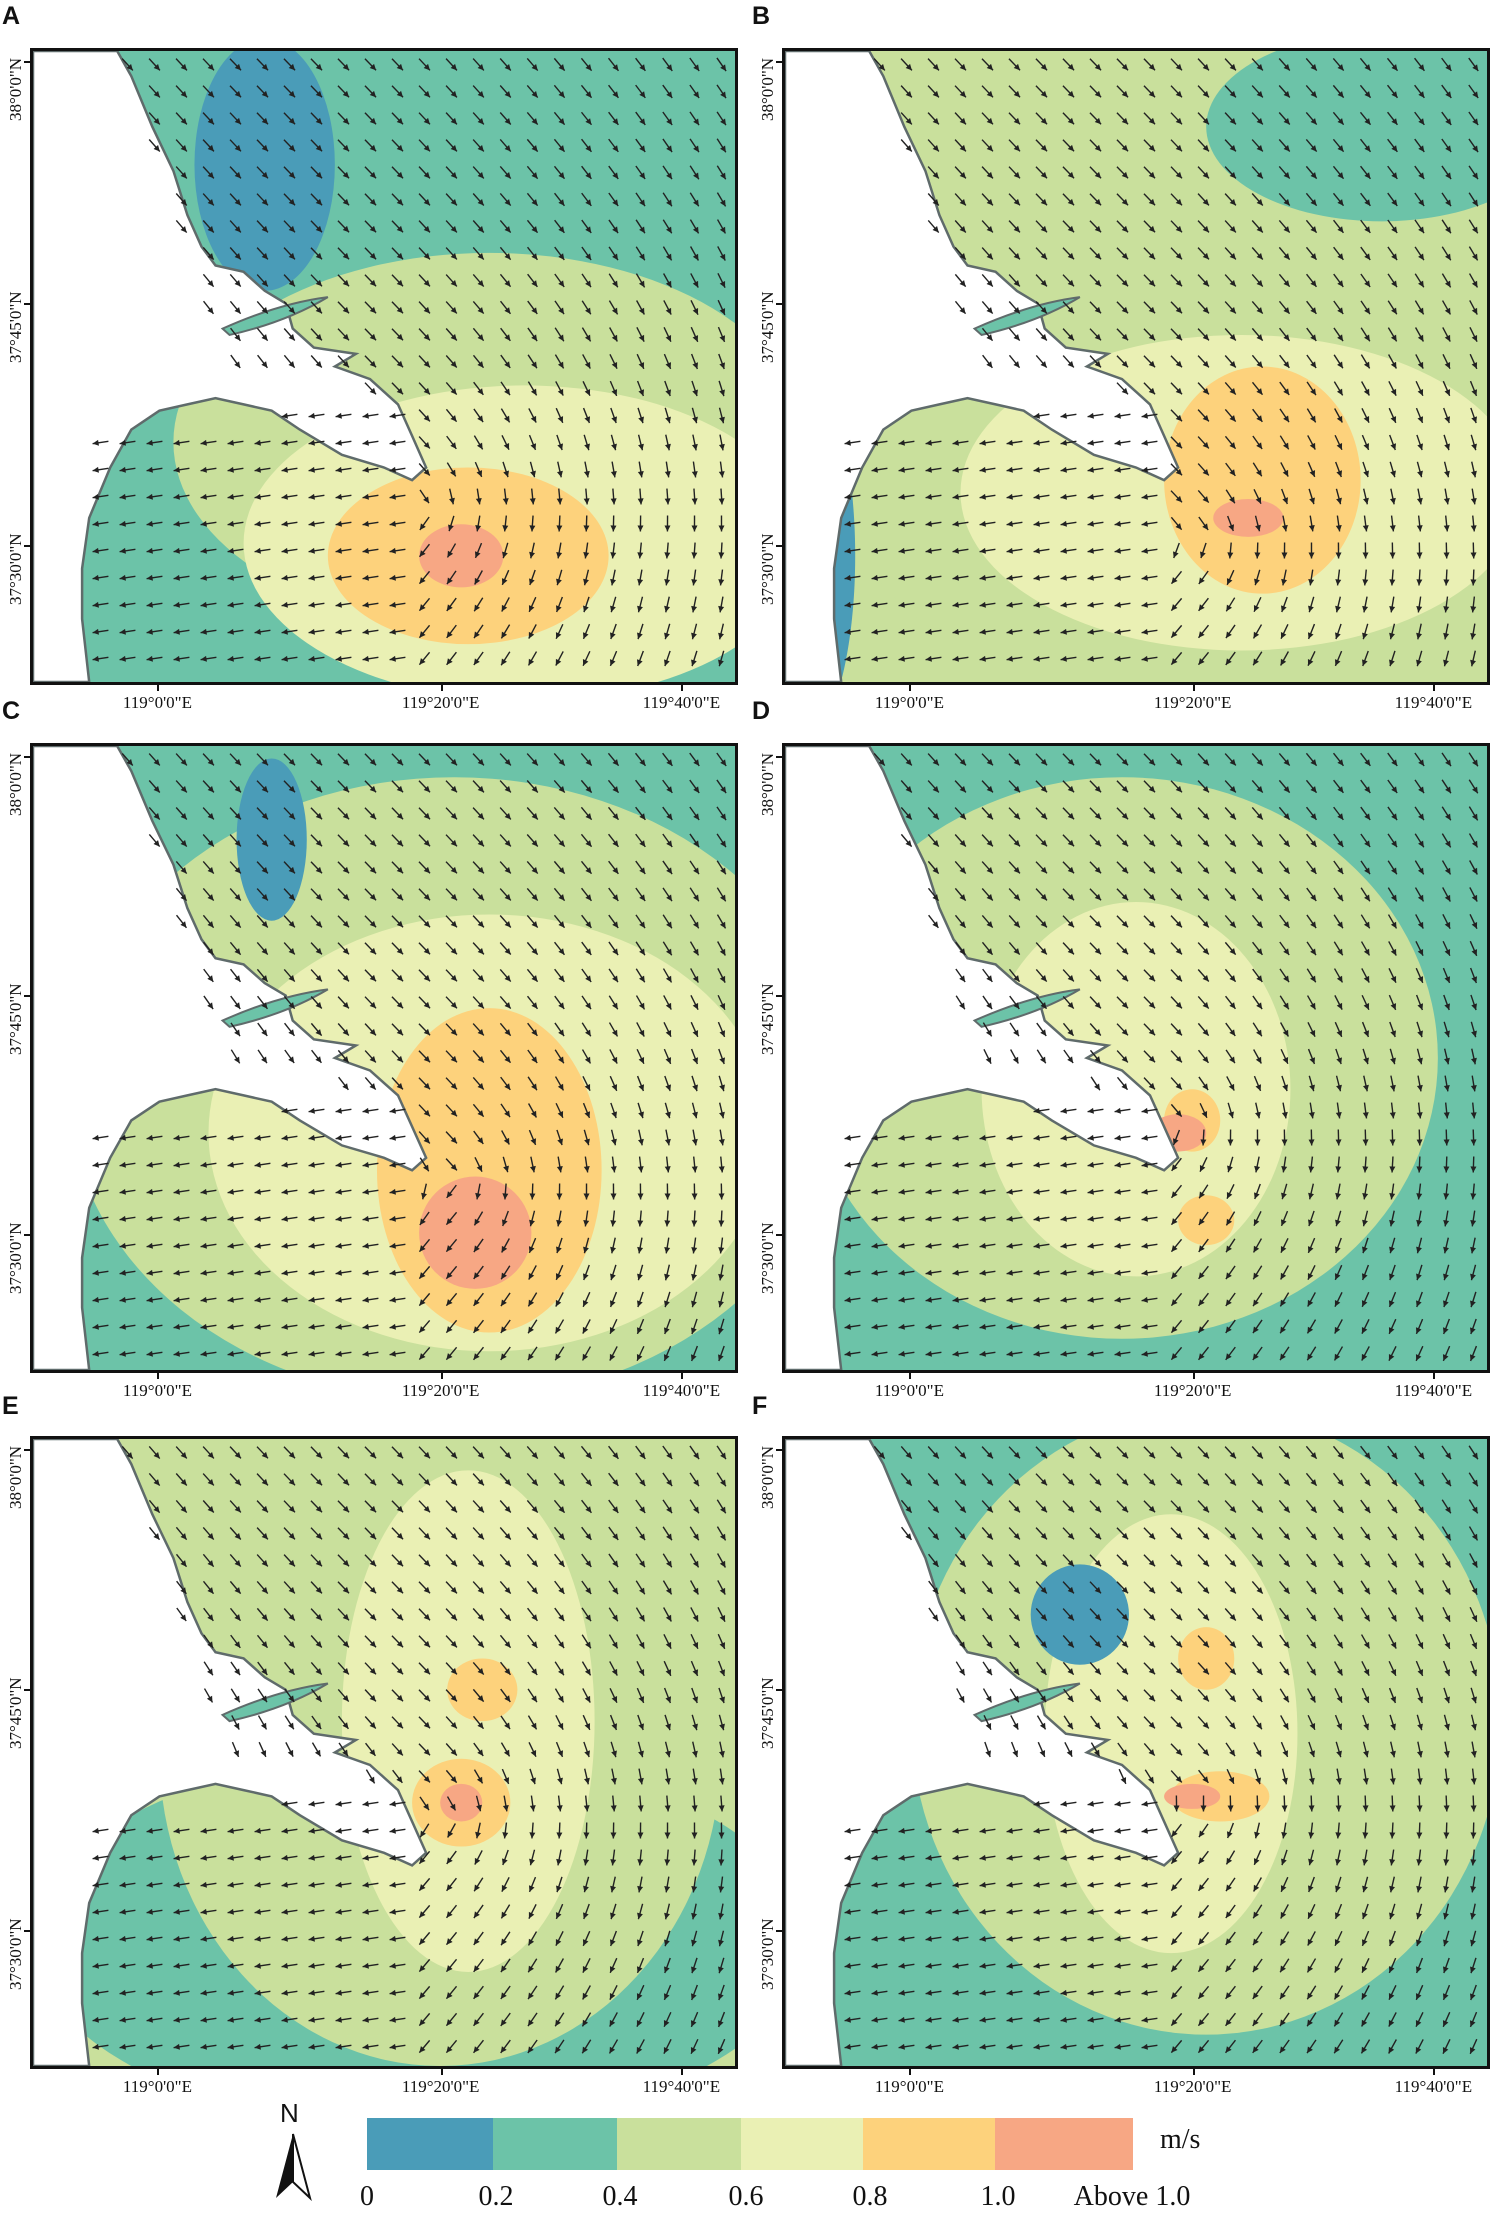  What do you see at coordinates (11, 711) in the screenshot?
I see `panel-label-c: C` at bounding box center [11, 711].